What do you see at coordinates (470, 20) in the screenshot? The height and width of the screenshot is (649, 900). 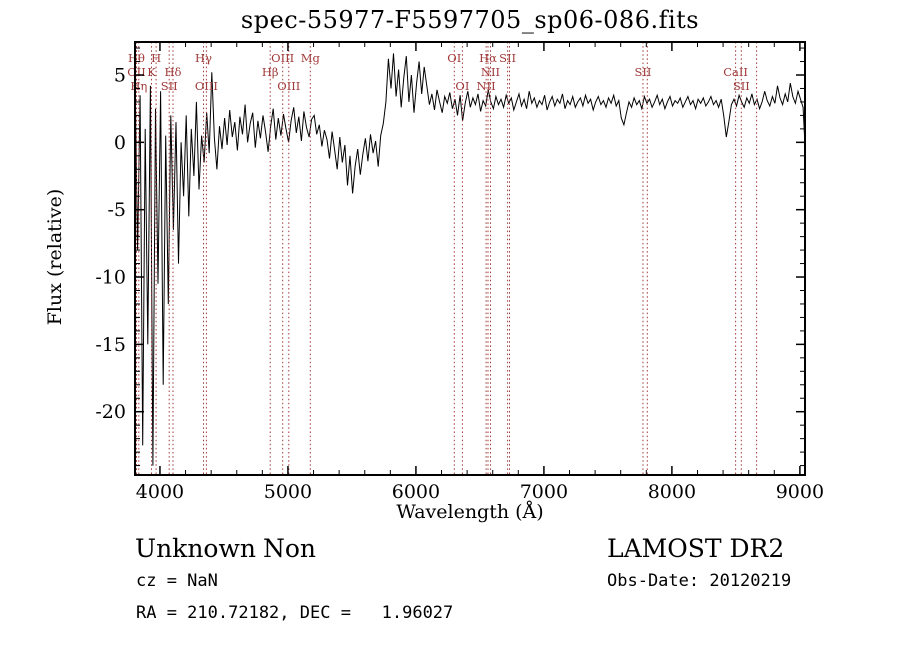 I see `plot-title: spec-55977-F5597705_sp06-086.fits` at bounding box center [470, 20].